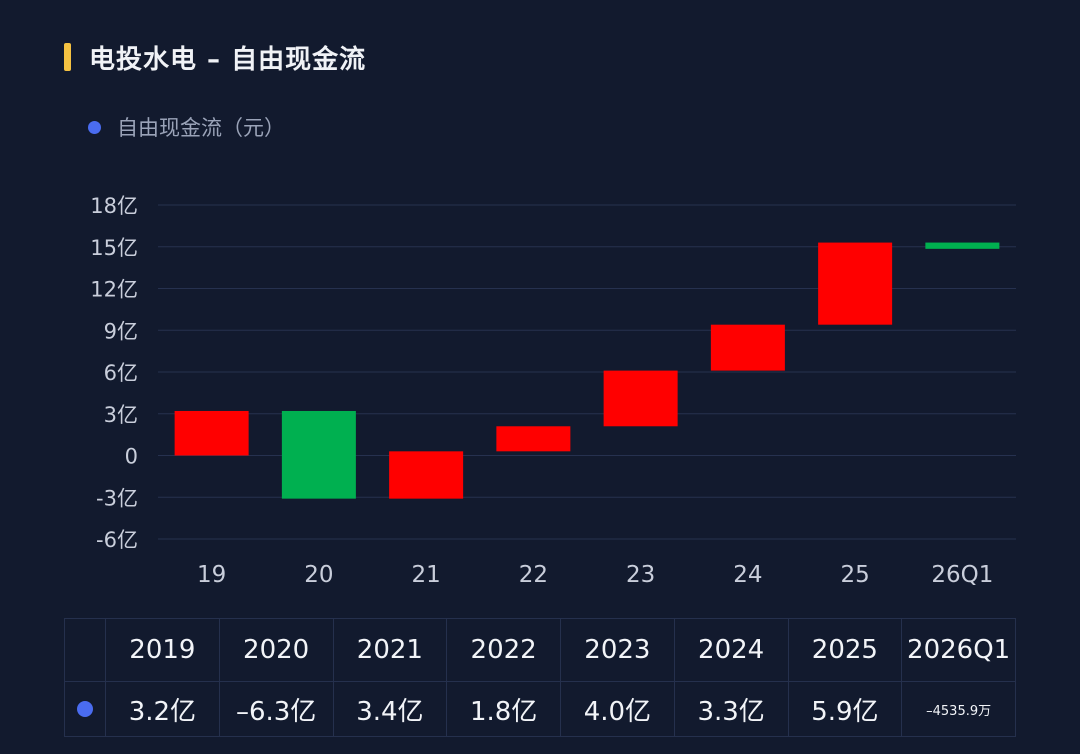 Image resolution: width=1080 pixels, height=754 pixels. I want to click on table-value-cell: 1.8亿, so click(503, 709).